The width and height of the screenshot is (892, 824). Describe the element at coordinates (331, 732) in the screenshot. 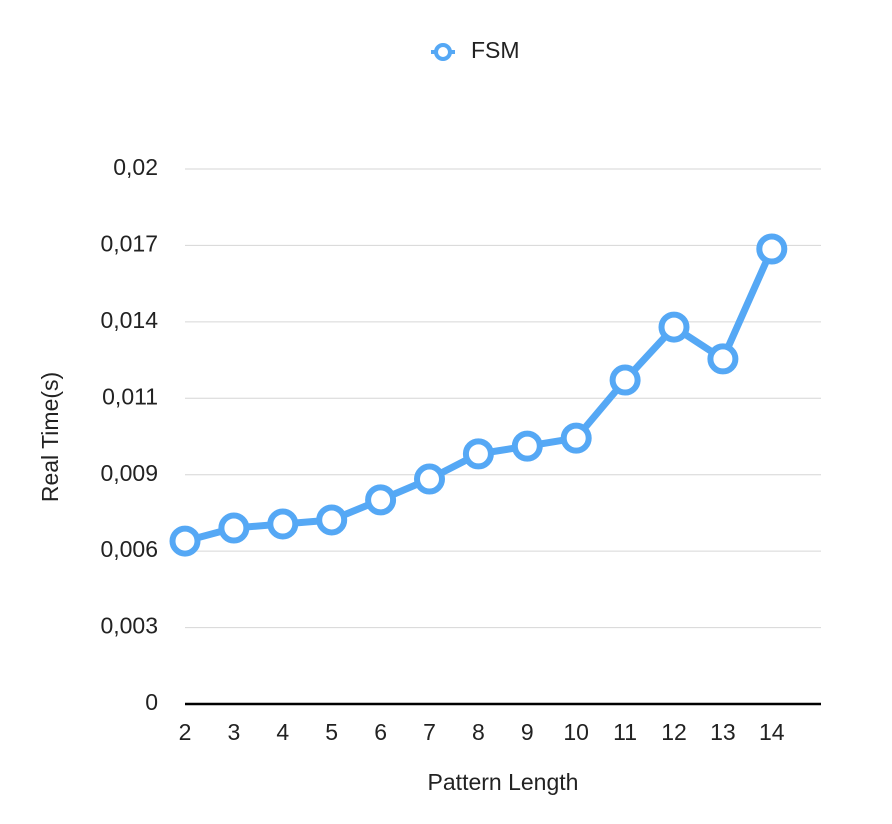

I see `x-tick-label: 5` at that location.